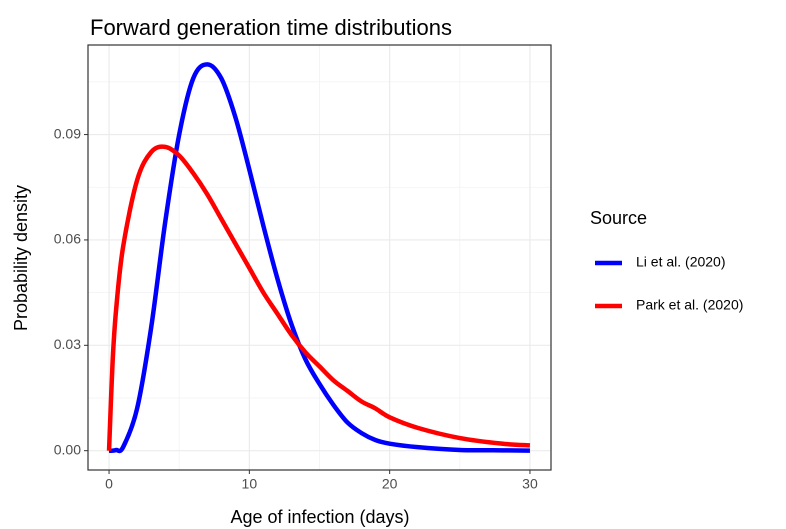 This screenshot has width=786, height=529. What do you see at coordinates (21, 258) in the screenshot?
I see `y-axis-label: Probability density` at bounding box center [21, 258].